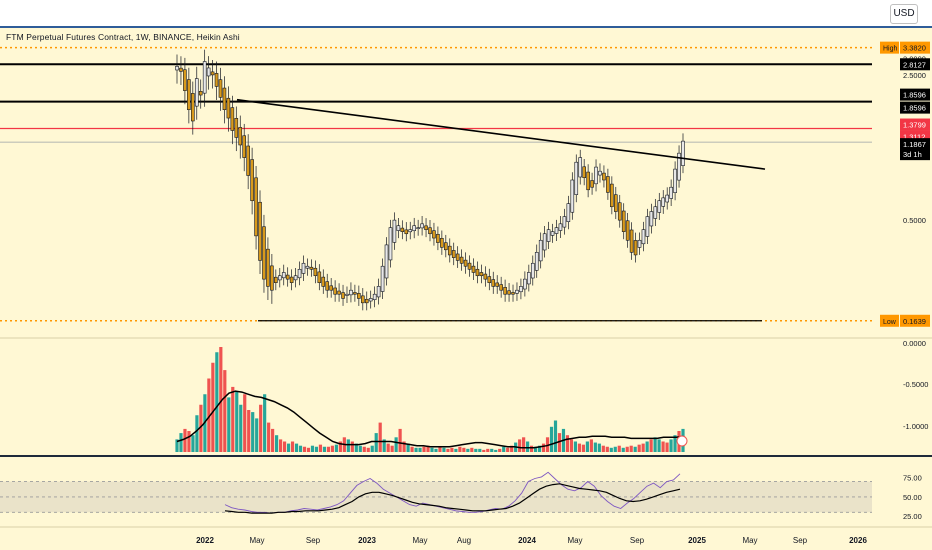 This screenshot has width=932, height=550. Describe the element at coordinates (912, 497) in the screenshot. I see `y-tick-label: 50.00` at that location.